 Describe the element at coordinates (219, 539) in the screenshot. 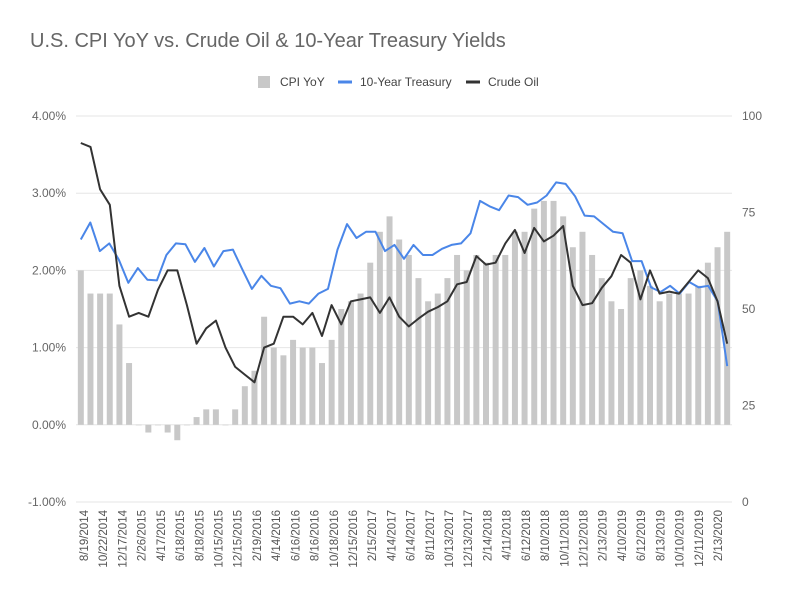

I see `x-tick-label: 10/15/2015` at that location.